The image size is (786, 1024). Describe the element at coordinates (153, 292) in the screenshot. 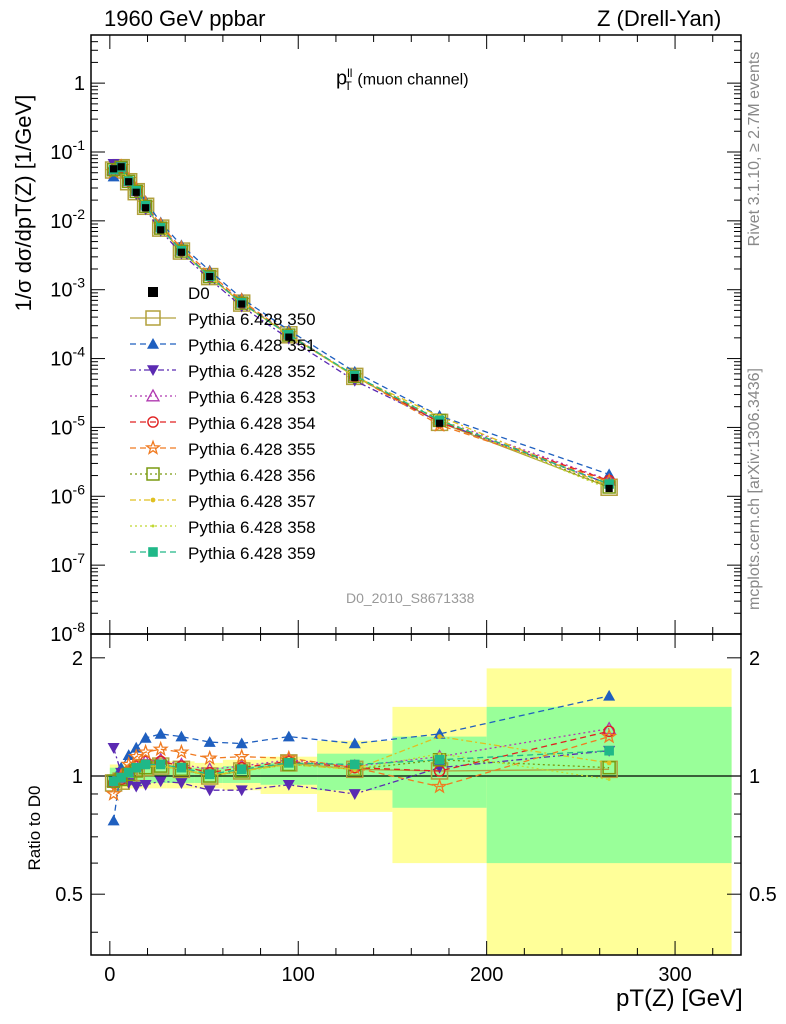

I see `legend-marker-data` at that location.